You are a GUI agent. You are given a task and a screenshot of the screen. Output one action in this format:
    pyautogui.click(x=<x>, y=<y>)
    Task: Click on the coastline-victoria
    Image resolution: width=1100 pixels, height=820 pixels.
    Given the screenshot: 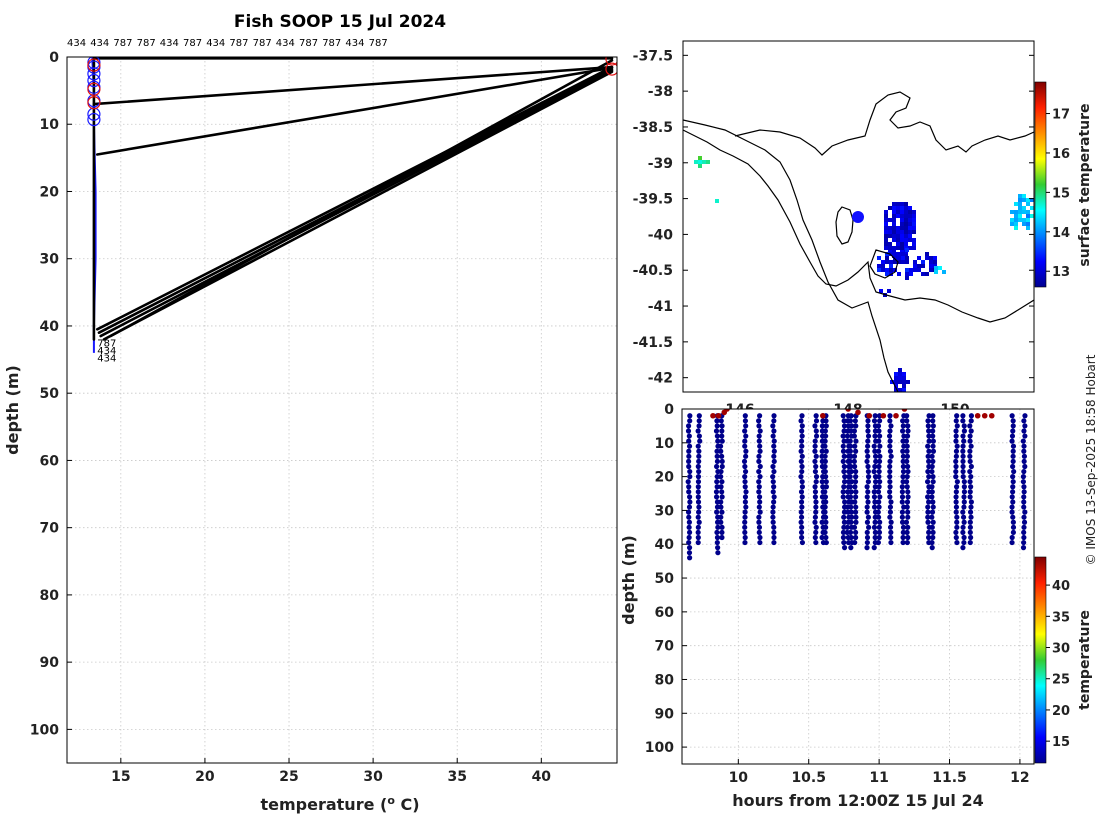 What is the action you would take?
    pyautogui.click(x=791, y=255)
    